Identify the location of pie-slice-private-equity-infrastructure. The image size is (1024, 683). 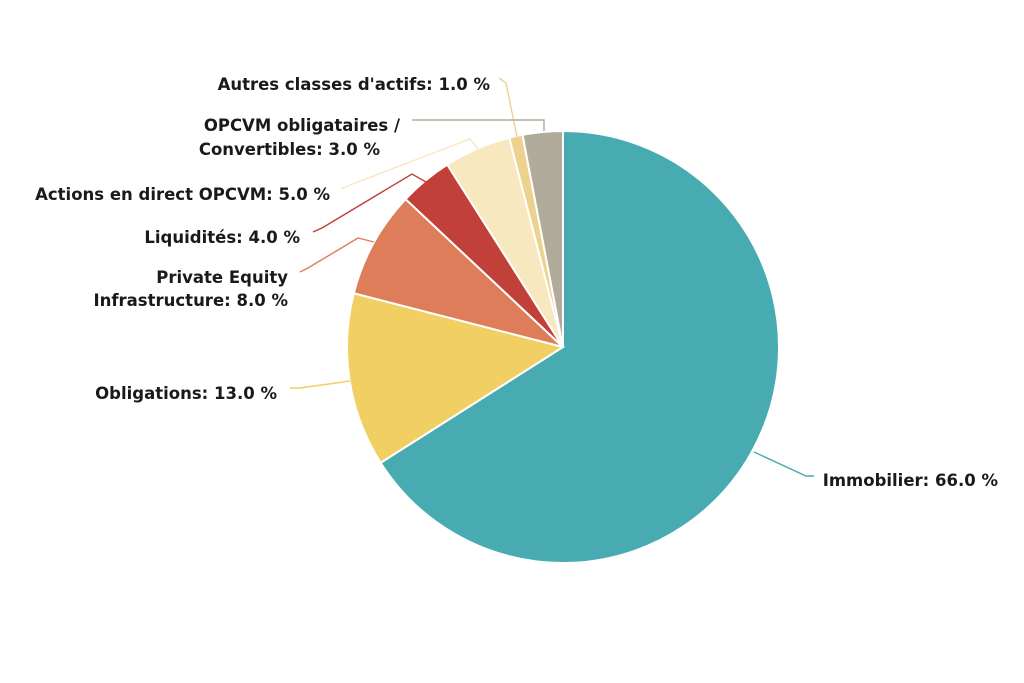
(458, 272).